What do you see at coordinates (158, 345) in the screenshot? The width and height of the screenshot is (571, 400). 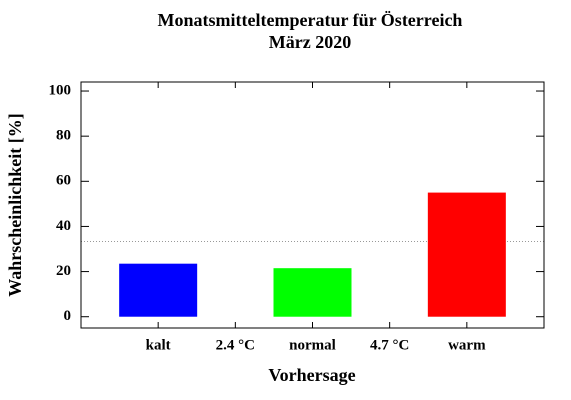 I see `x-tick-label: kalt` at bounding box center [158, 345].